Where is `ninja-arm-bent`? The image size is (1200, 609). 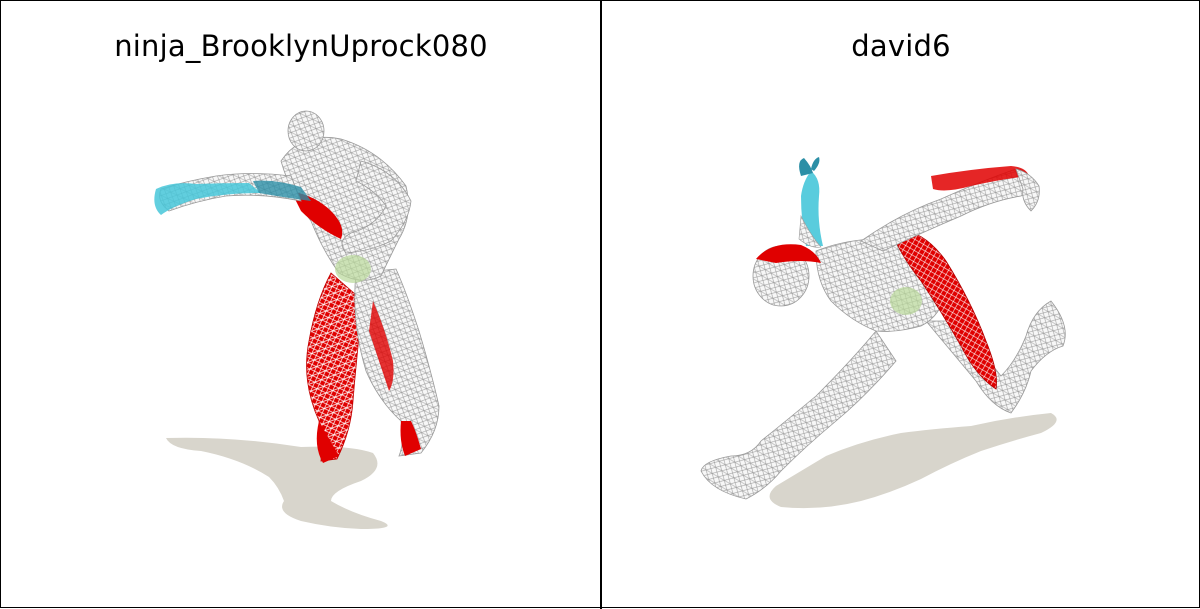
ninja-arm-bent is located at coordinates (376, 207).